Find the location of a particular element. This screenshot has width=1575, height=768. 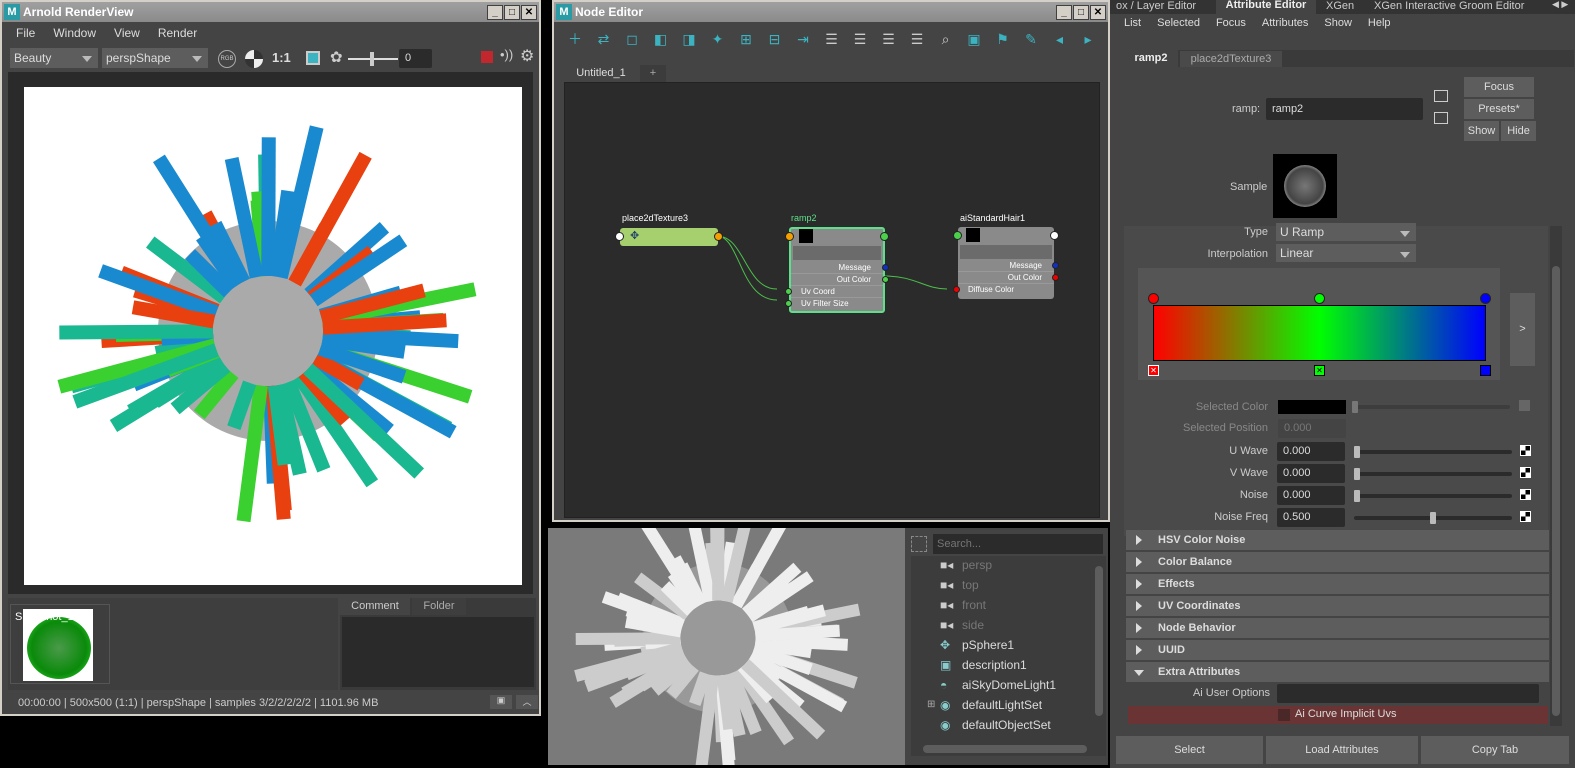

menu-show: Show is located at coordinates (1338, 23).